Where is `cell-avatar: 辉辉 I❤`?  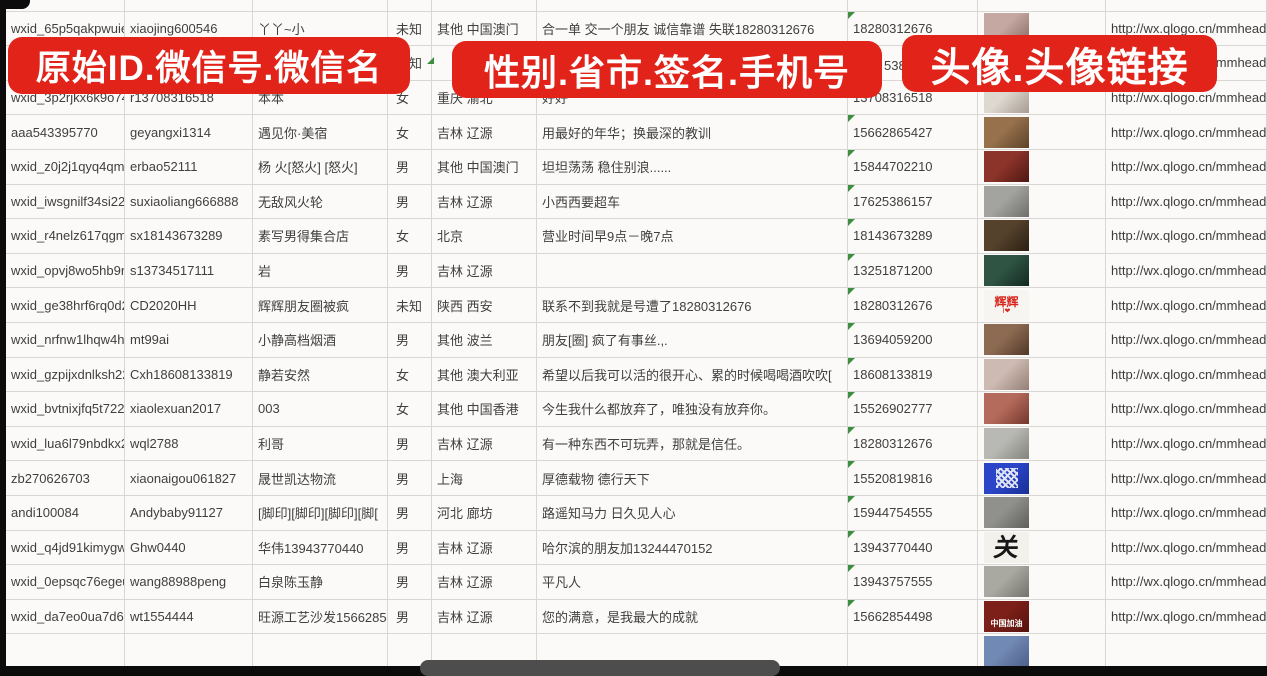 cell-avatar: 辉辉 I❤ is located at coordinates (1042, 305).